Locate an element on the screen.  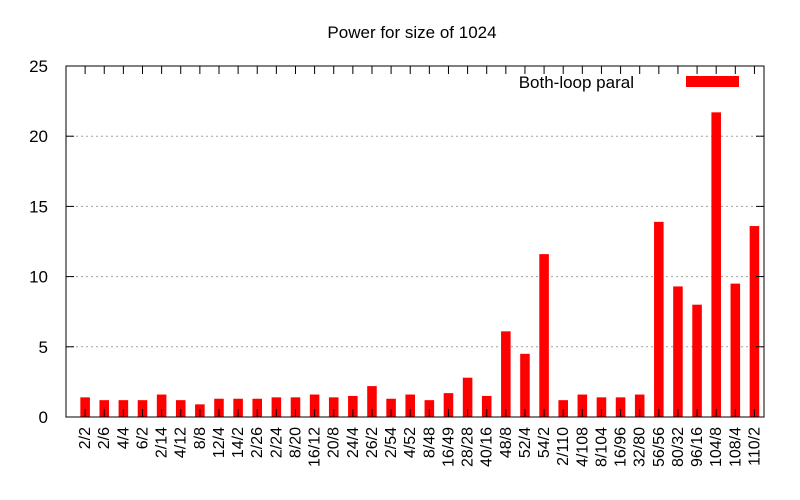
x-tick-label: 2/110 is located at coordinates (563, 446).